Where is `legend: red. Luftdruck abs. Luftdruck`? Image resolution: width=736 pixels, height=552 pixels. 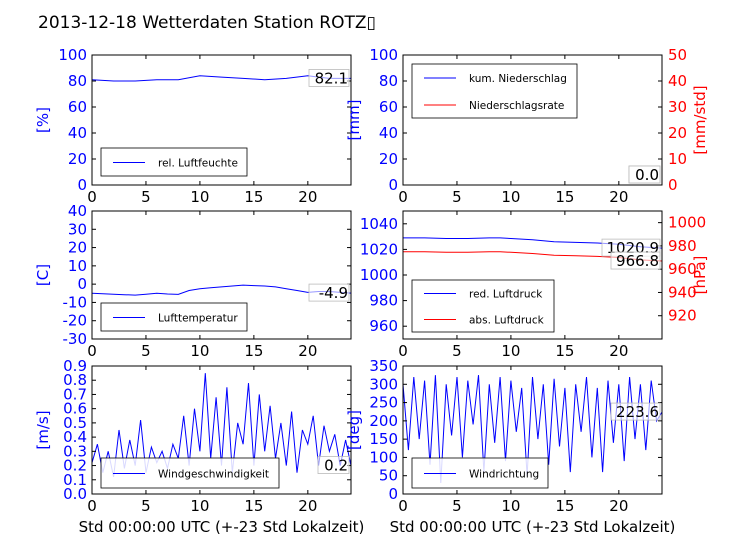 legend: red. Luftdruck abs. Luftdruck is located at coordinates (483, 306).